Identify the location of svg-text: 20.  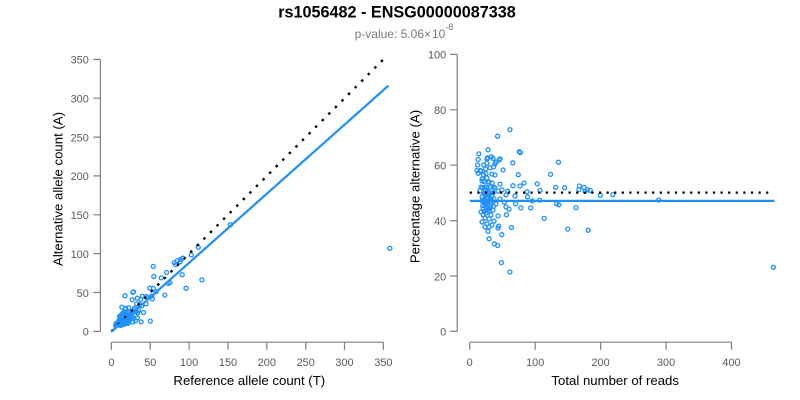
(440, 277).